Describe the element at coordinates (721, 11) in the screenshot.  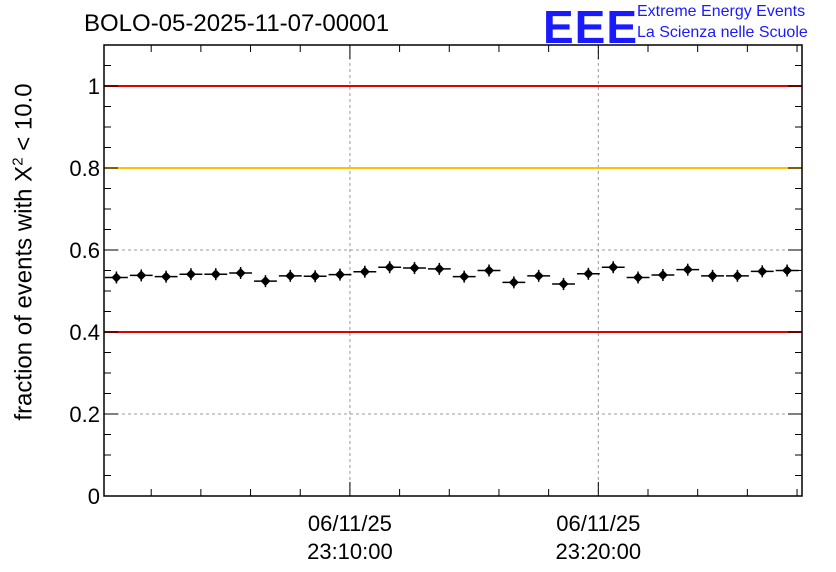
I see `logo-caption-line1: Extreme Energy Events` at that location.